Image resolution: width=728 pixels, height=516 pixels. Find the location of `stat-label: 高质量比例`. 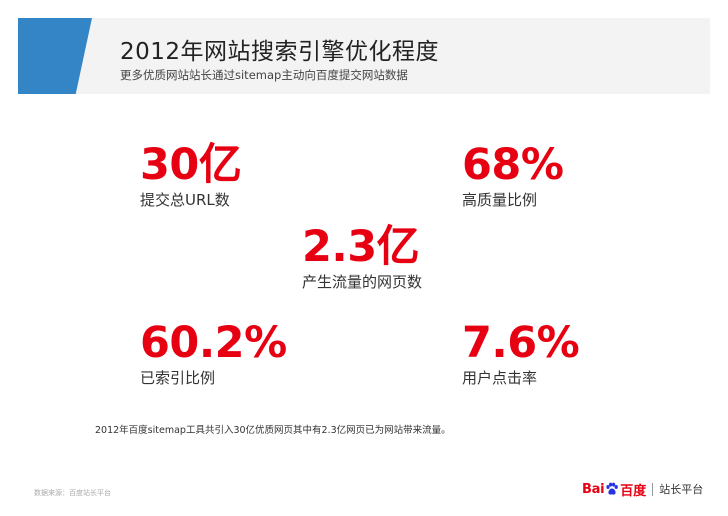

stat-label: 高质量比例 is located at coordinates (500, 200).